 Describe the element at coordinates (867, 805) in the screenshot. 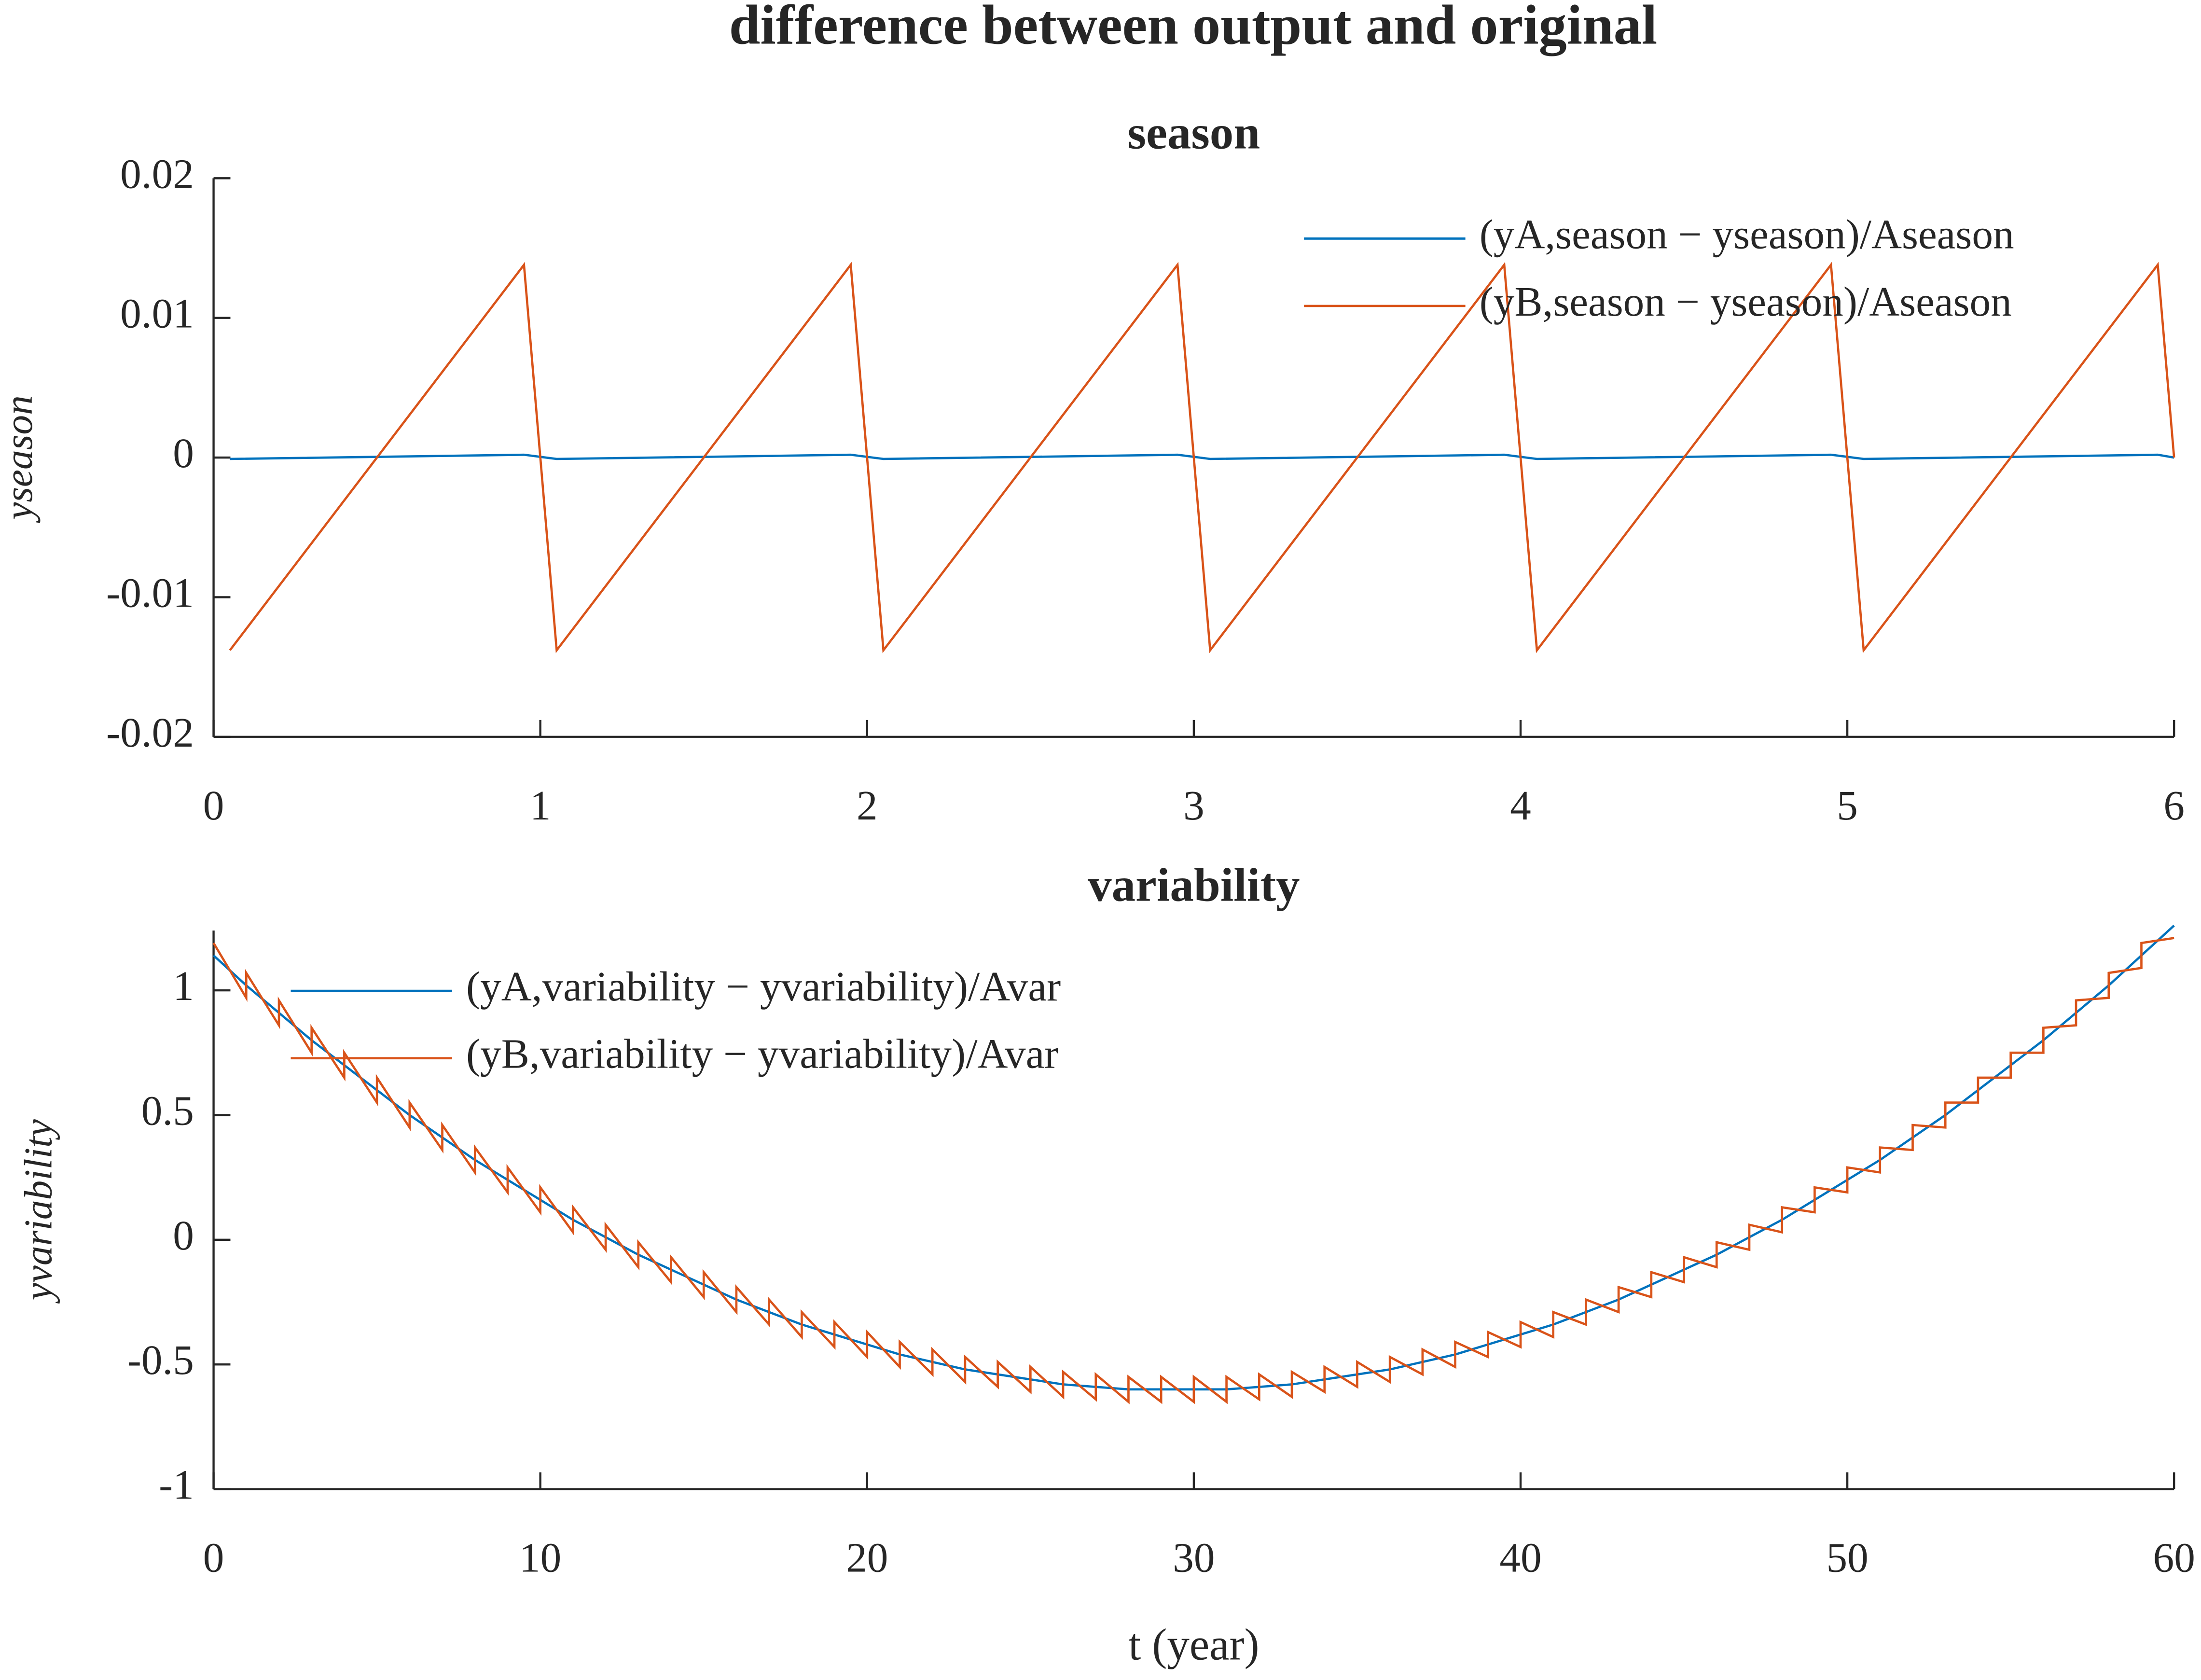

I see `x-tick-label: 2` at that location.